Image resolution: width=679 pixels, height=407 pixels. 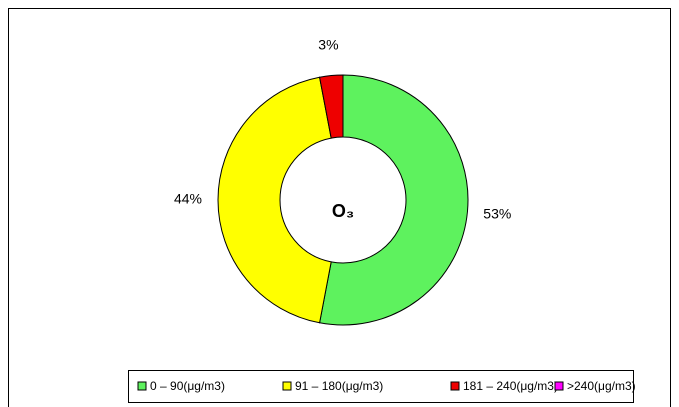 What do you see at coordinates (187, 386) in the screenshot?
I see `legend-label: 0 – 90(μg/m3)` at bounding box center [187, 386].